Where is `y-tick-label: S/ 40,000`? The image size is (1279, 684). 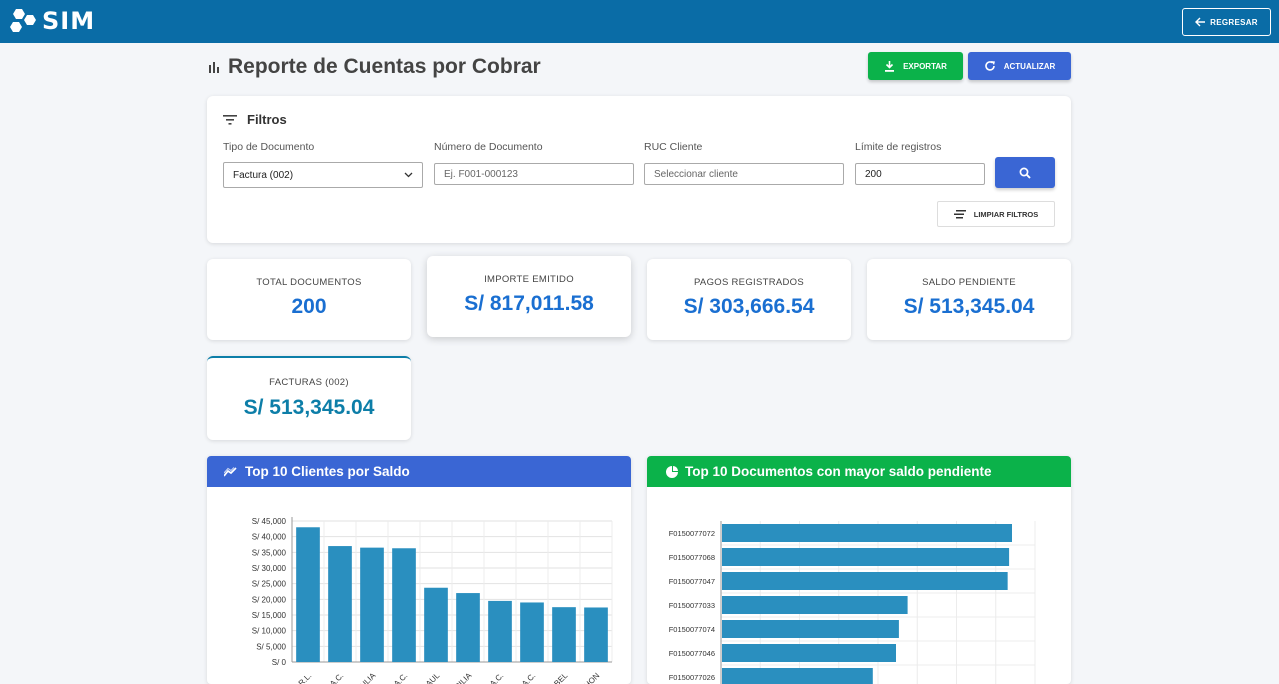 y-tick-label: S/ 40,000 is located at coordinates (269, 537).